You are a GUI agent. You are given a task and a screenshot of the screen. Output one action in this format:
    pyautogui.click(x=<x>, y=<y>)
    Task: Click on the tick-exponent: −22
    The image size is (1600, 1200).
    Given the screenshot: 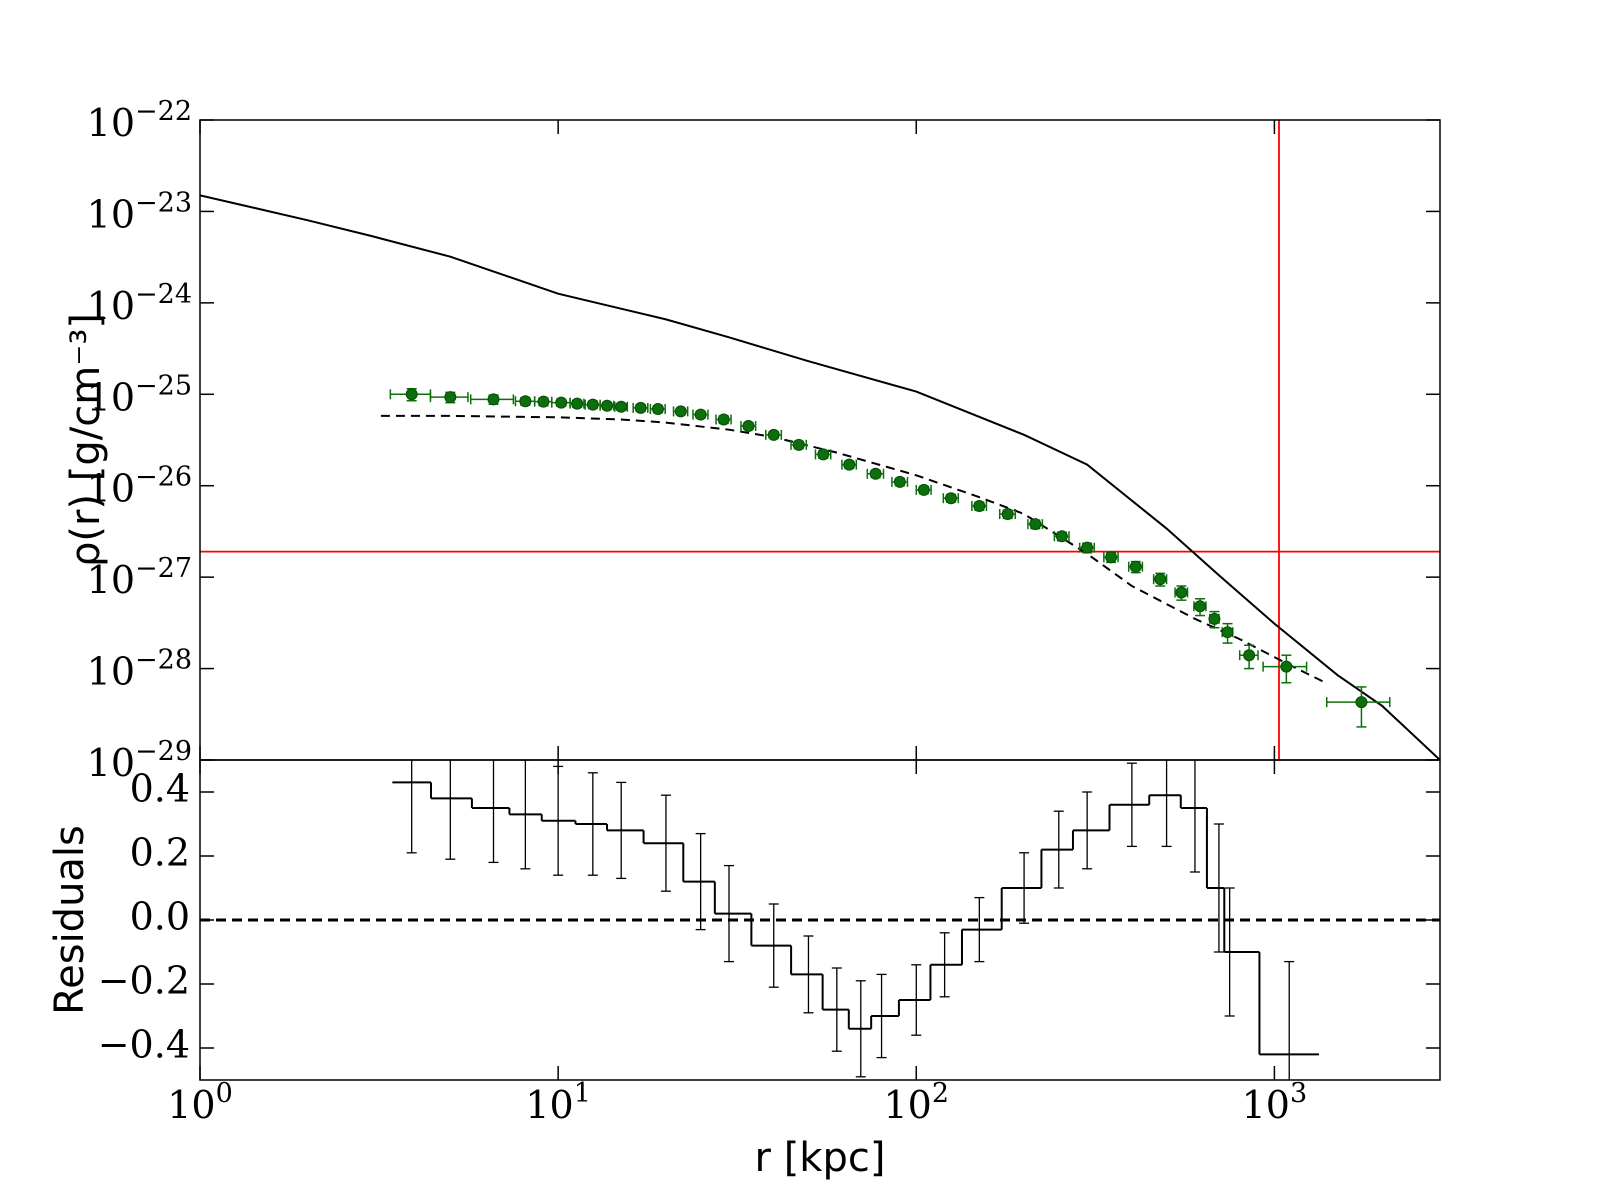 What is the action you would take?
    pyautogui.click(x=163, y=111)
    